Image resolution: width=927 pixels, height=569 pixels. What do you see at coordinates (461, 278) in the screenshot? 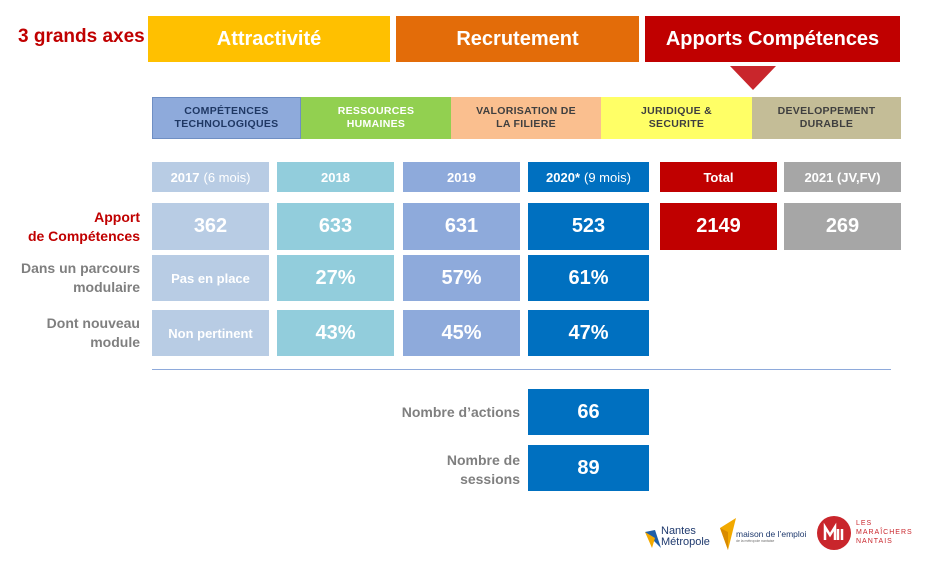
I see `cell-parcours-2019: 57%` at bounding box center [461, 278].